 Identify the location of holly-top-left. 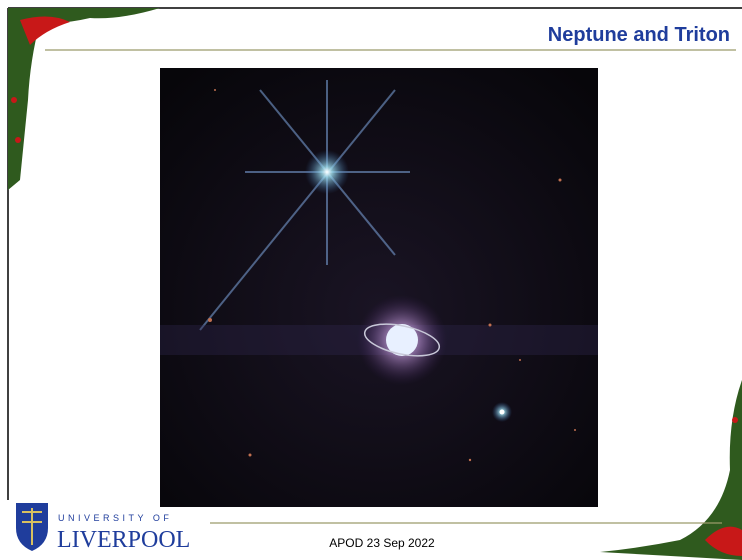
(84, 99).